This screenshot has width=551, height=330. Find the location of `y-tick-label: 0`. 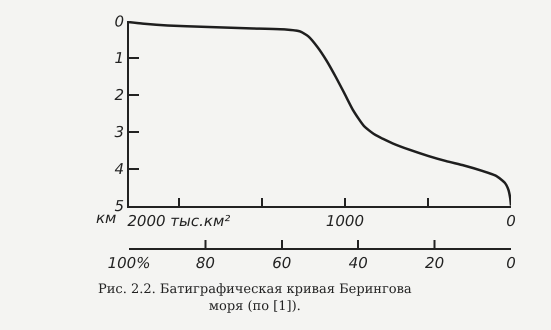

y-tick-label: 0 is located at coordinates (119, 21).